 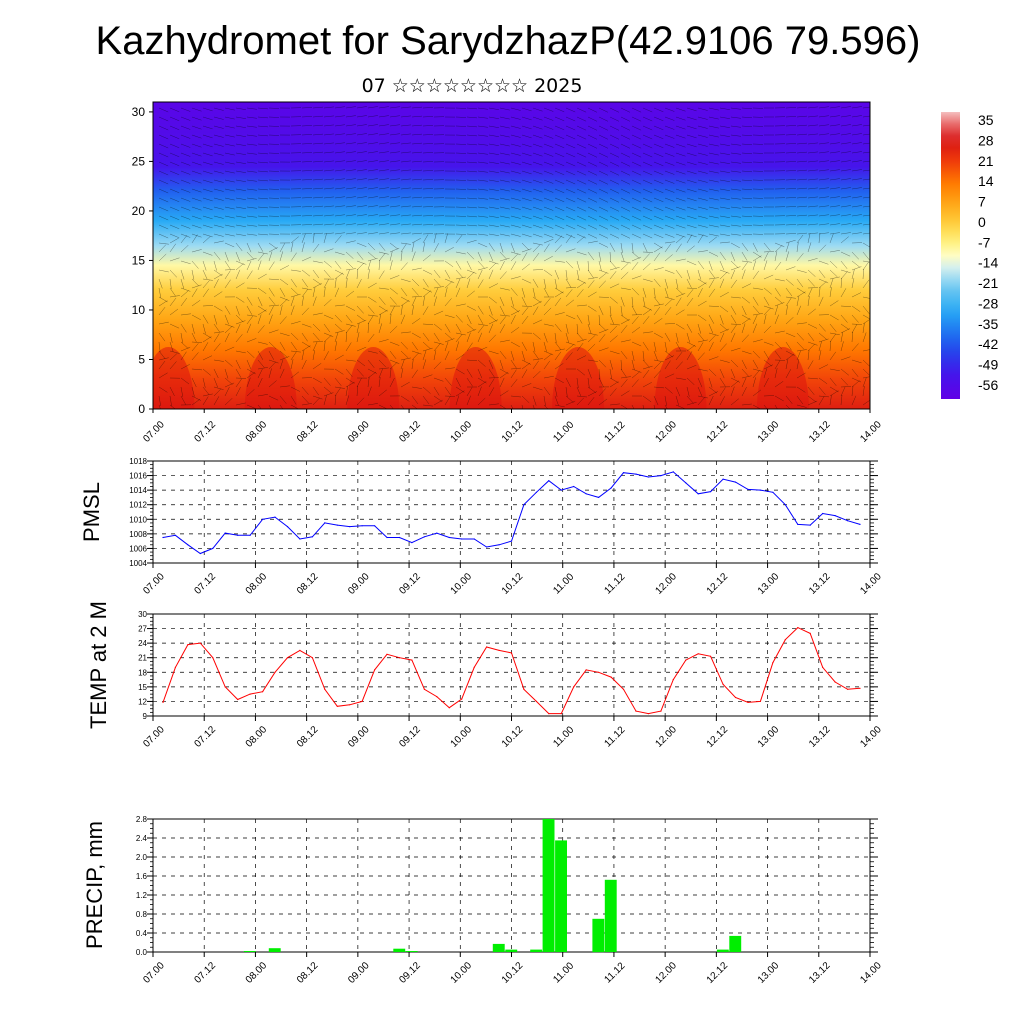 I want to click on x-tick-label: 07.12, so click(x=206, y=973).